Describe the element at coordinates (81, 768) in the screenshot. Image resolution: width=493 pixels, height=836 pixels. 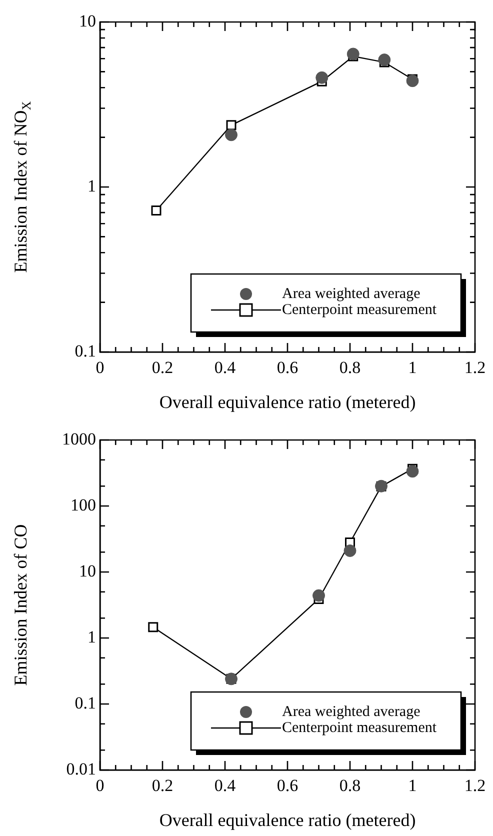
I see `y-tick-label: 0.01` at that location.